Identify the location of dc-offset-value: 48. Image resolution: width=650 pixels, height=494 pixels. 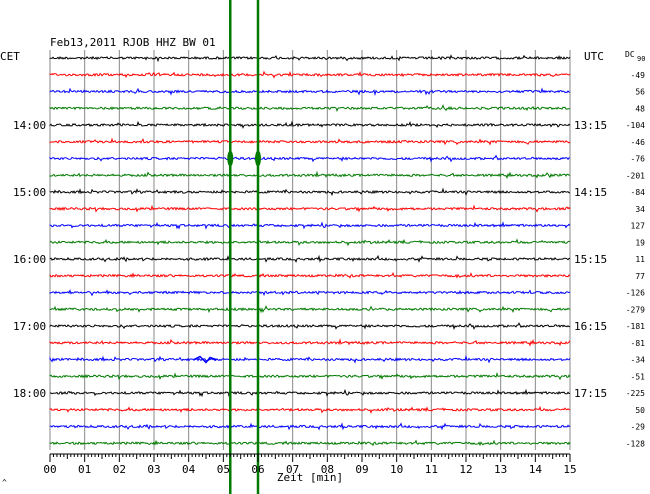
(640, 108).